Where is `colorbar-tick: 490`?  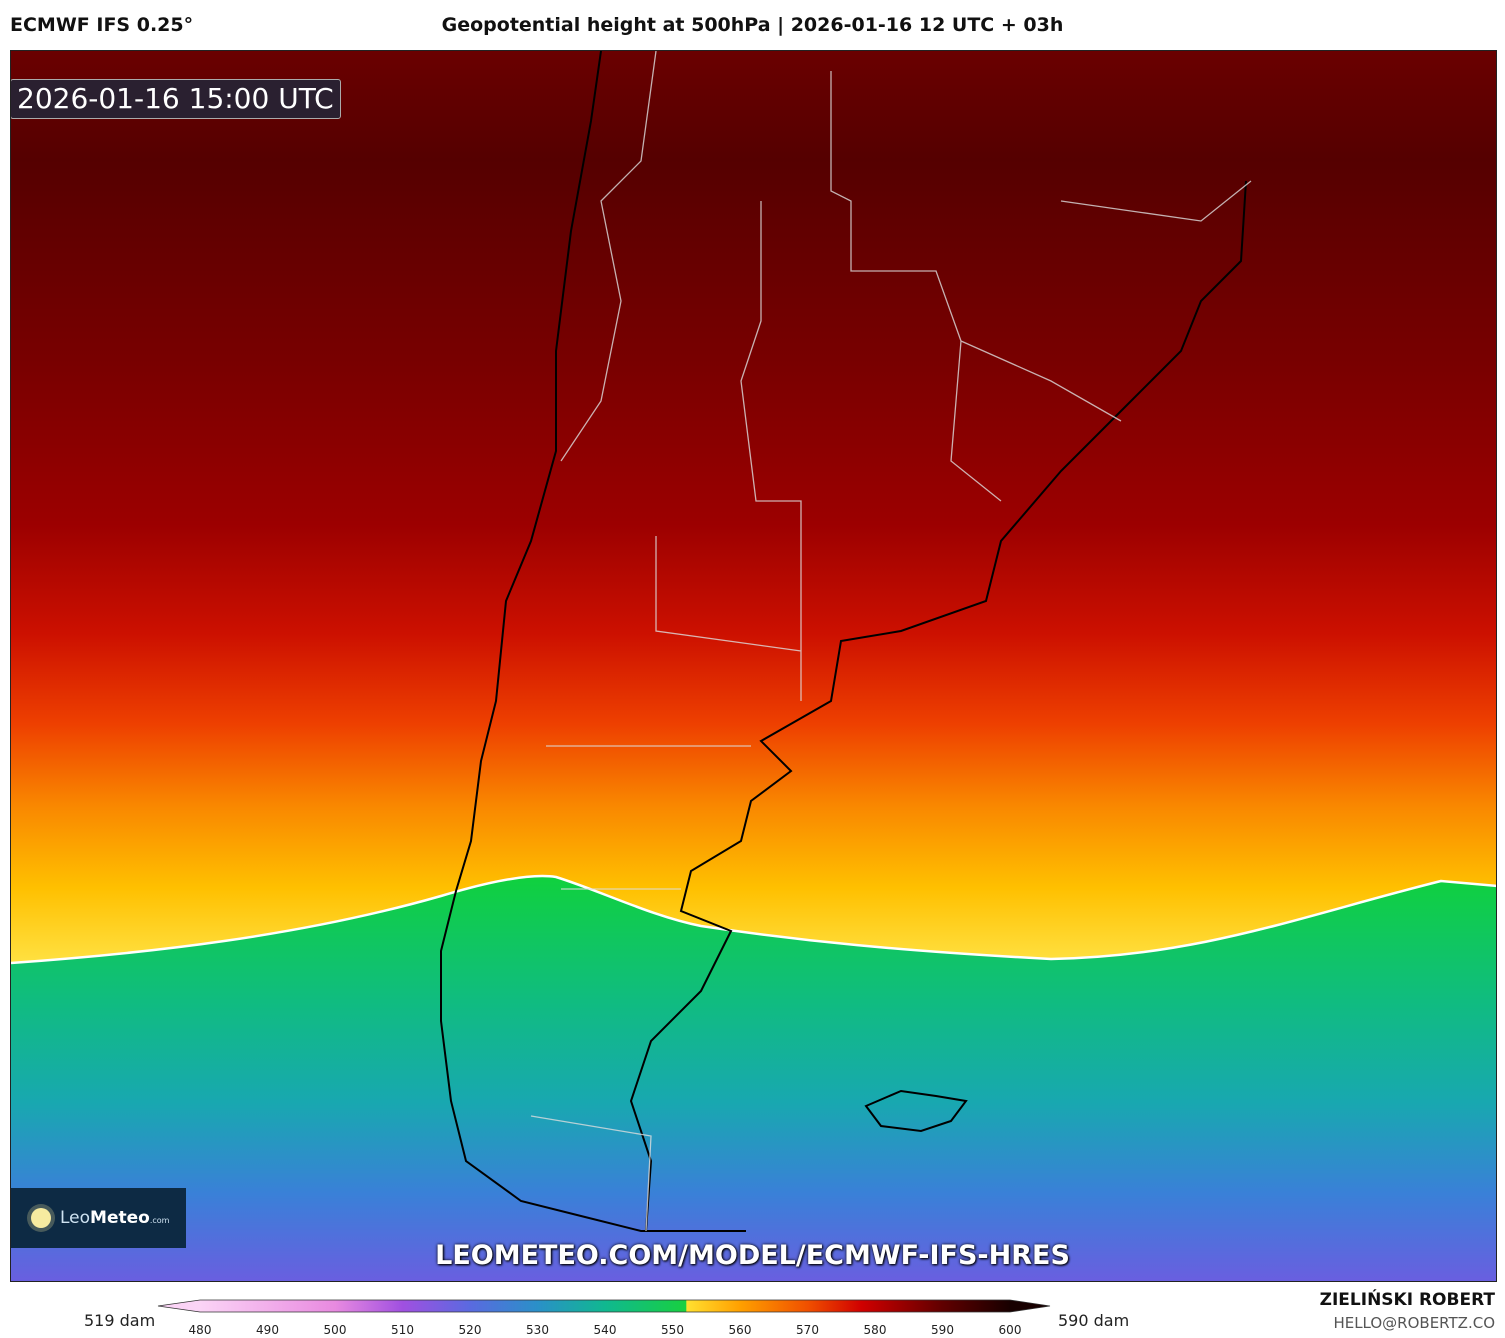
colorbar-tick: 490 is located at coordinates (267, 1330).